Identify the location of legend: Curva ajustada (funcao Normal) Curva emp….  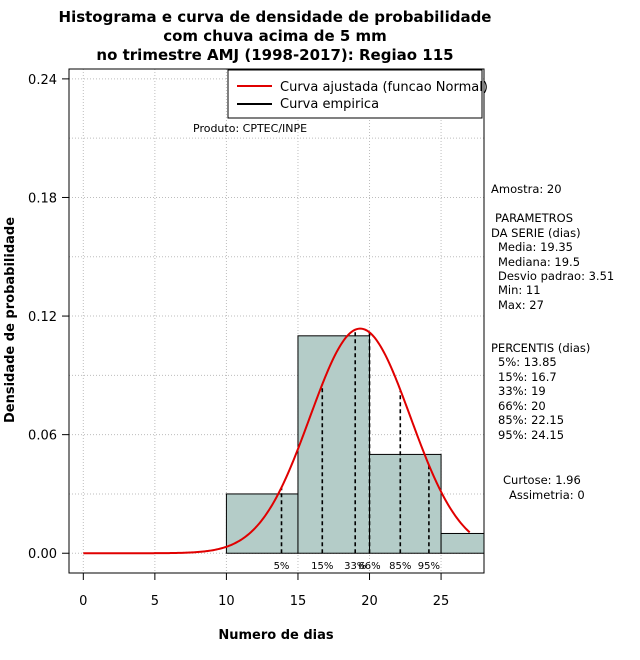
(357, 94).